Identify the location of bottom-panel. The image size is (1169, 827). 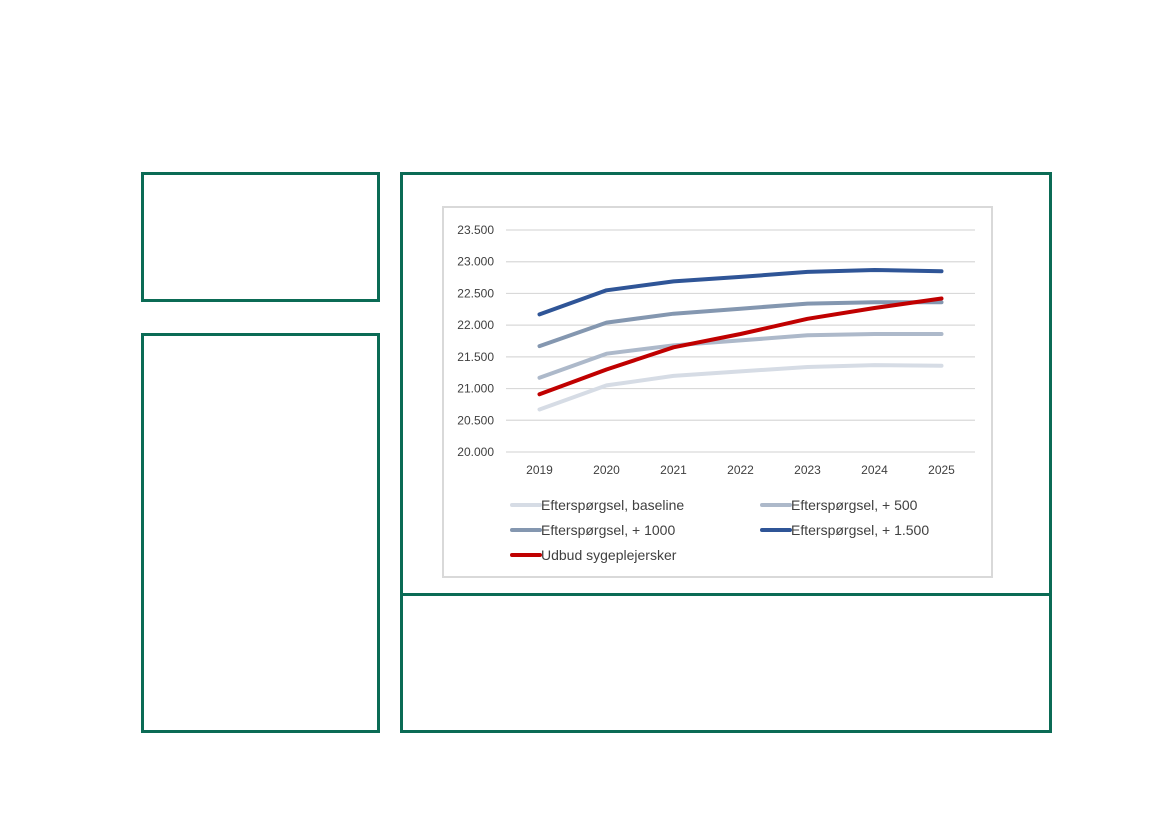
(726, 663).